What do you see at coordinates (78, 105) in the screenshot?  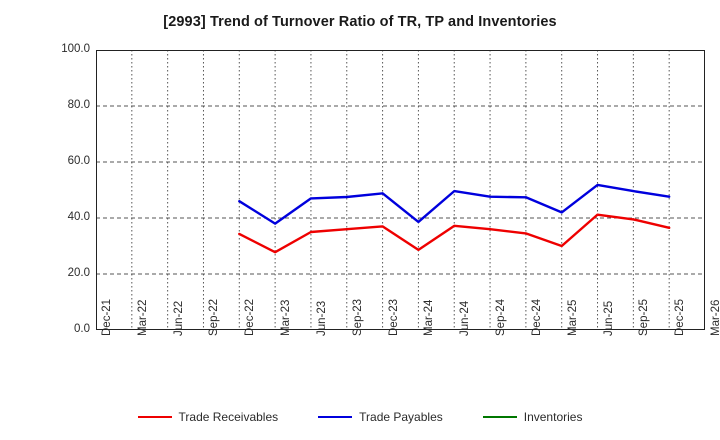 I see `y-axis-tick-label: 80.0` at bounding box center [78, 105].